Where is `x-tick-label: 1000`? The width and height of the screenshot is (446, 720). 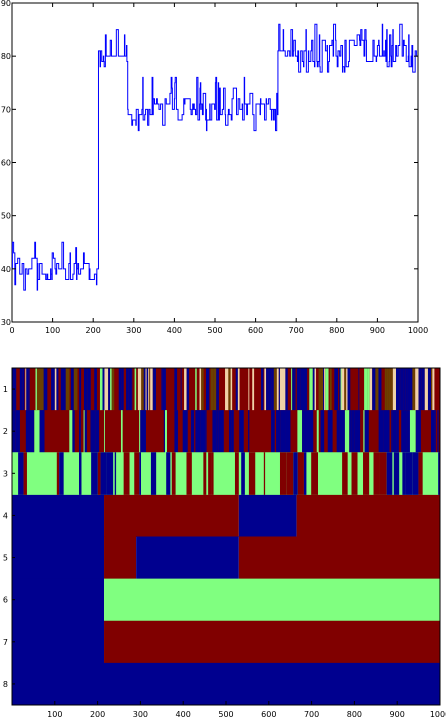
x-tick-label: 1000 is located at coordinates (418, 330).